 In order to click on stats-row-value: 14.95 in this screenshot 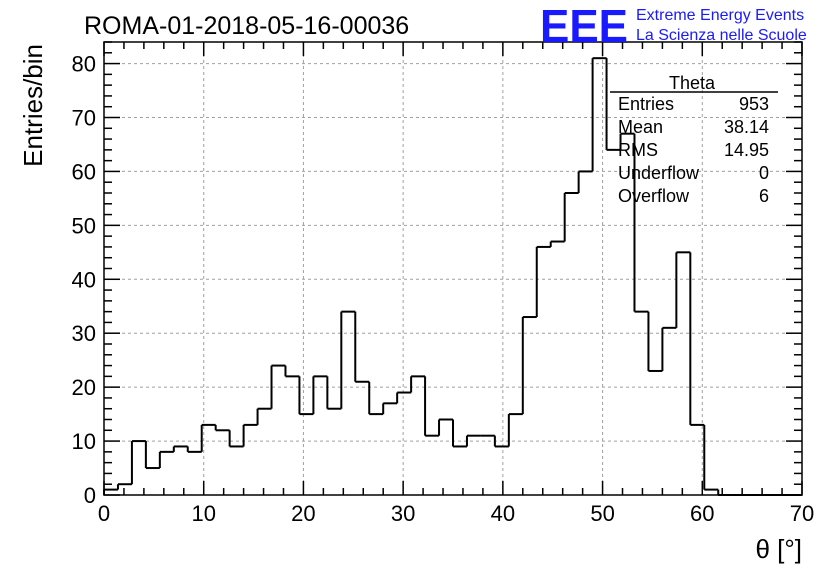, I will do `click(746, 150)`.